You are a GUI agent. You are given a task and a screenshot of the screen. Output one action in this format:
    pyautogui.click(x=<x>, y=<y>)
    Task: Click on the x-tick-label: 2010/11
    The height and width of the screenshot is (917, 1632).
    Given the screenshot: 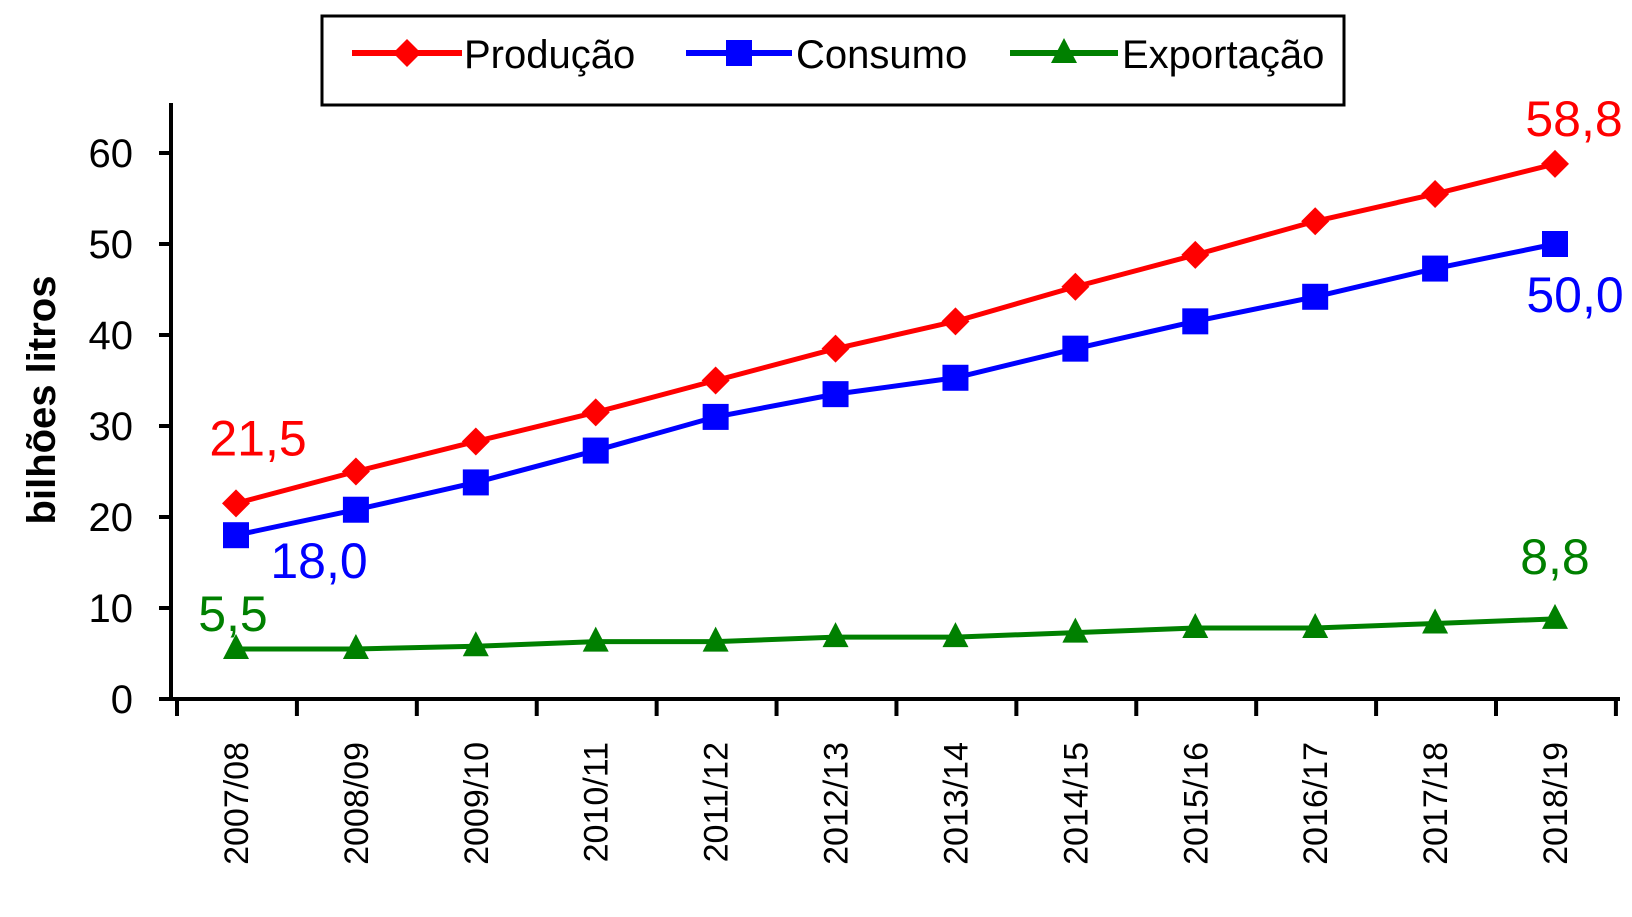 What is the action you would take?
    pyautogui.click(x=597, y=802)
    